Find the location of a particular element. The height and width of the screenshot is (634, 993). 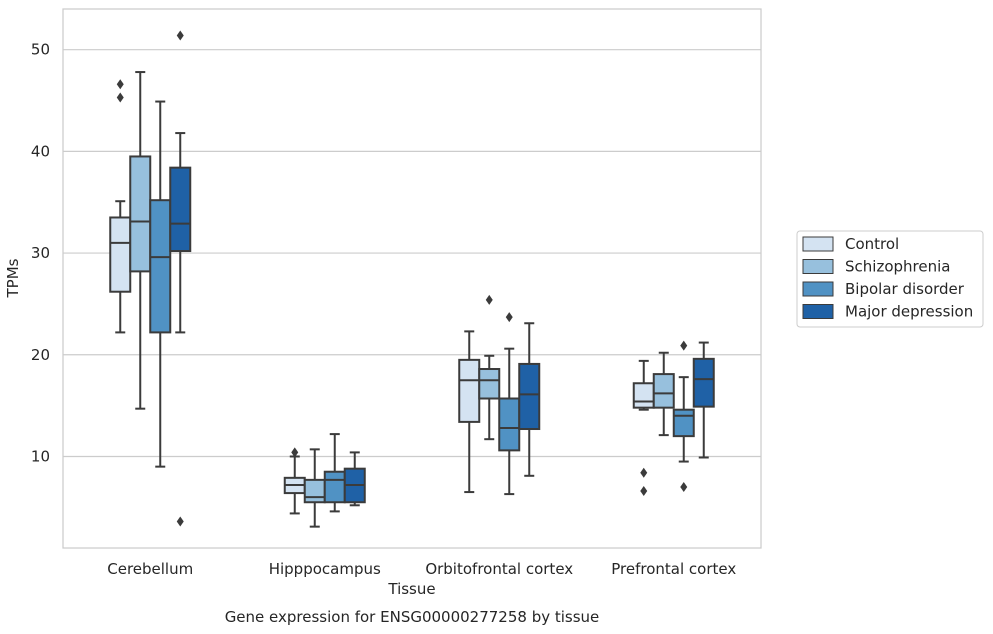

legend-label: Bipolar disorder is located at coordinates (905, 289).